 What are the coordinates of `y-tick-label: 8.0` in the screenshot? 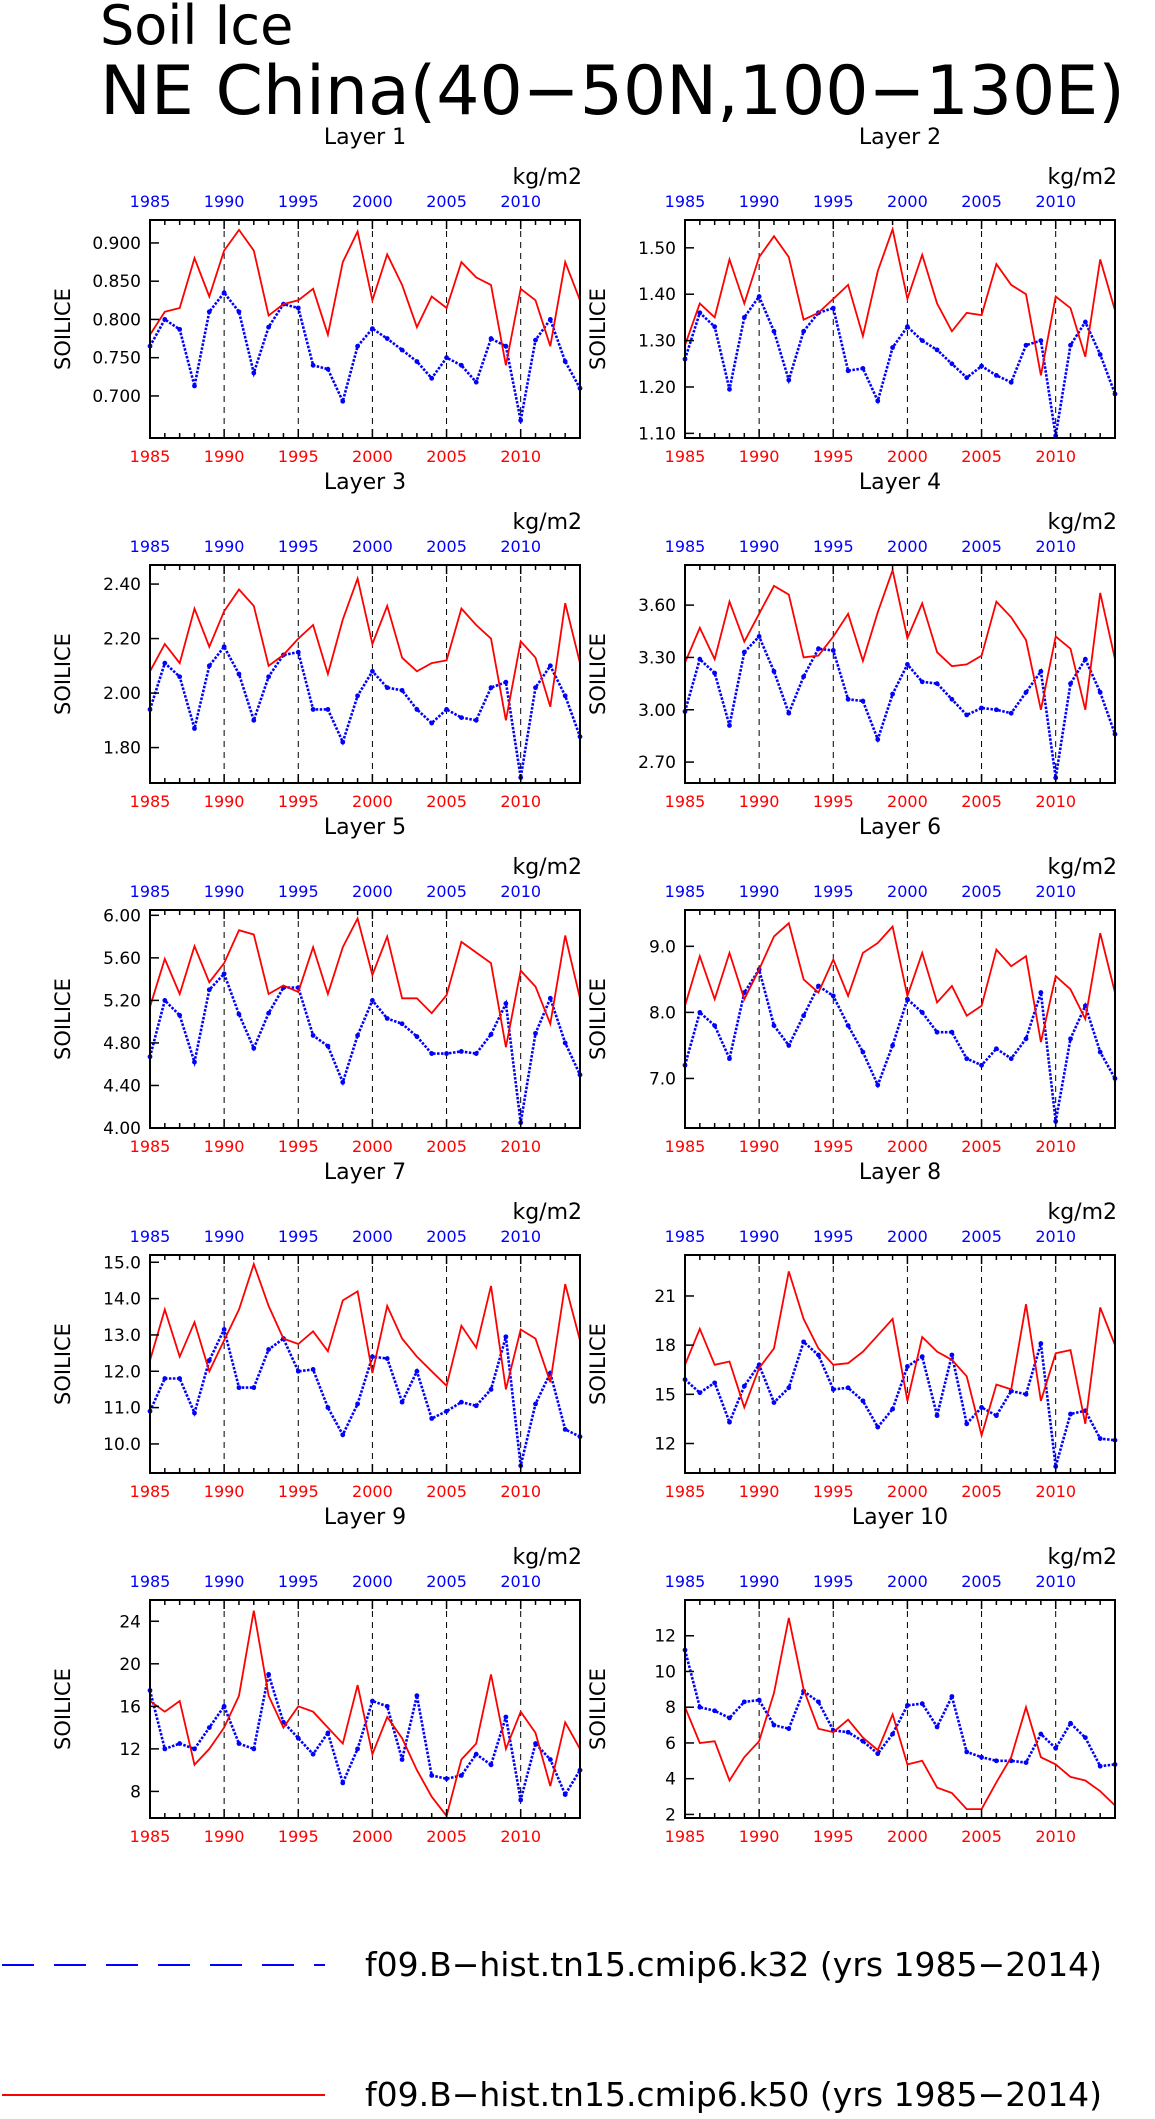 It's located at (662, 1013).